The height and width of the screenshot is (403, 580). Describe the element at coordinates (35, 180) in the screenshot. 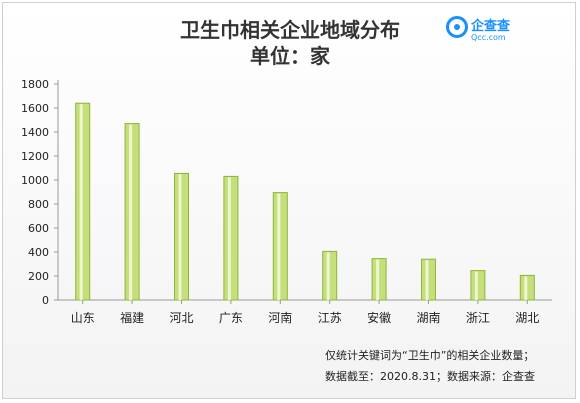

I see `y-tick-label: 1000` at that location.